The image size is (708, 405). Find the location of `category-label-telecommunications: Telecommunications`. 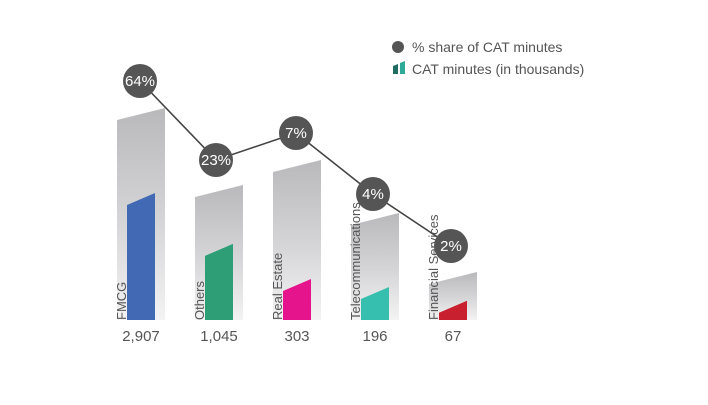

category-label-telecommunications: Telecommunications is located at coordinates (355, 261).